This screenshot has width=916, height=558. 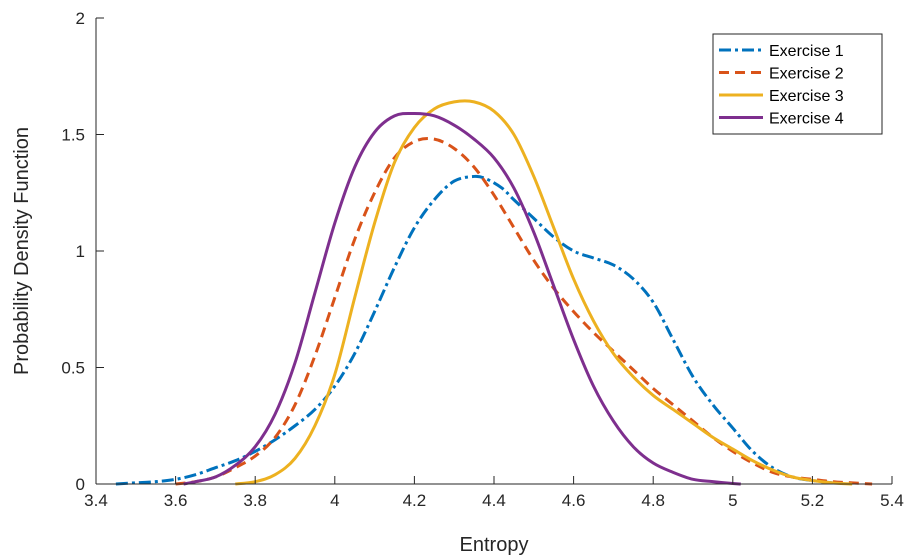 I want to click on y-tick-label: 2, so click(x=80, y=18).